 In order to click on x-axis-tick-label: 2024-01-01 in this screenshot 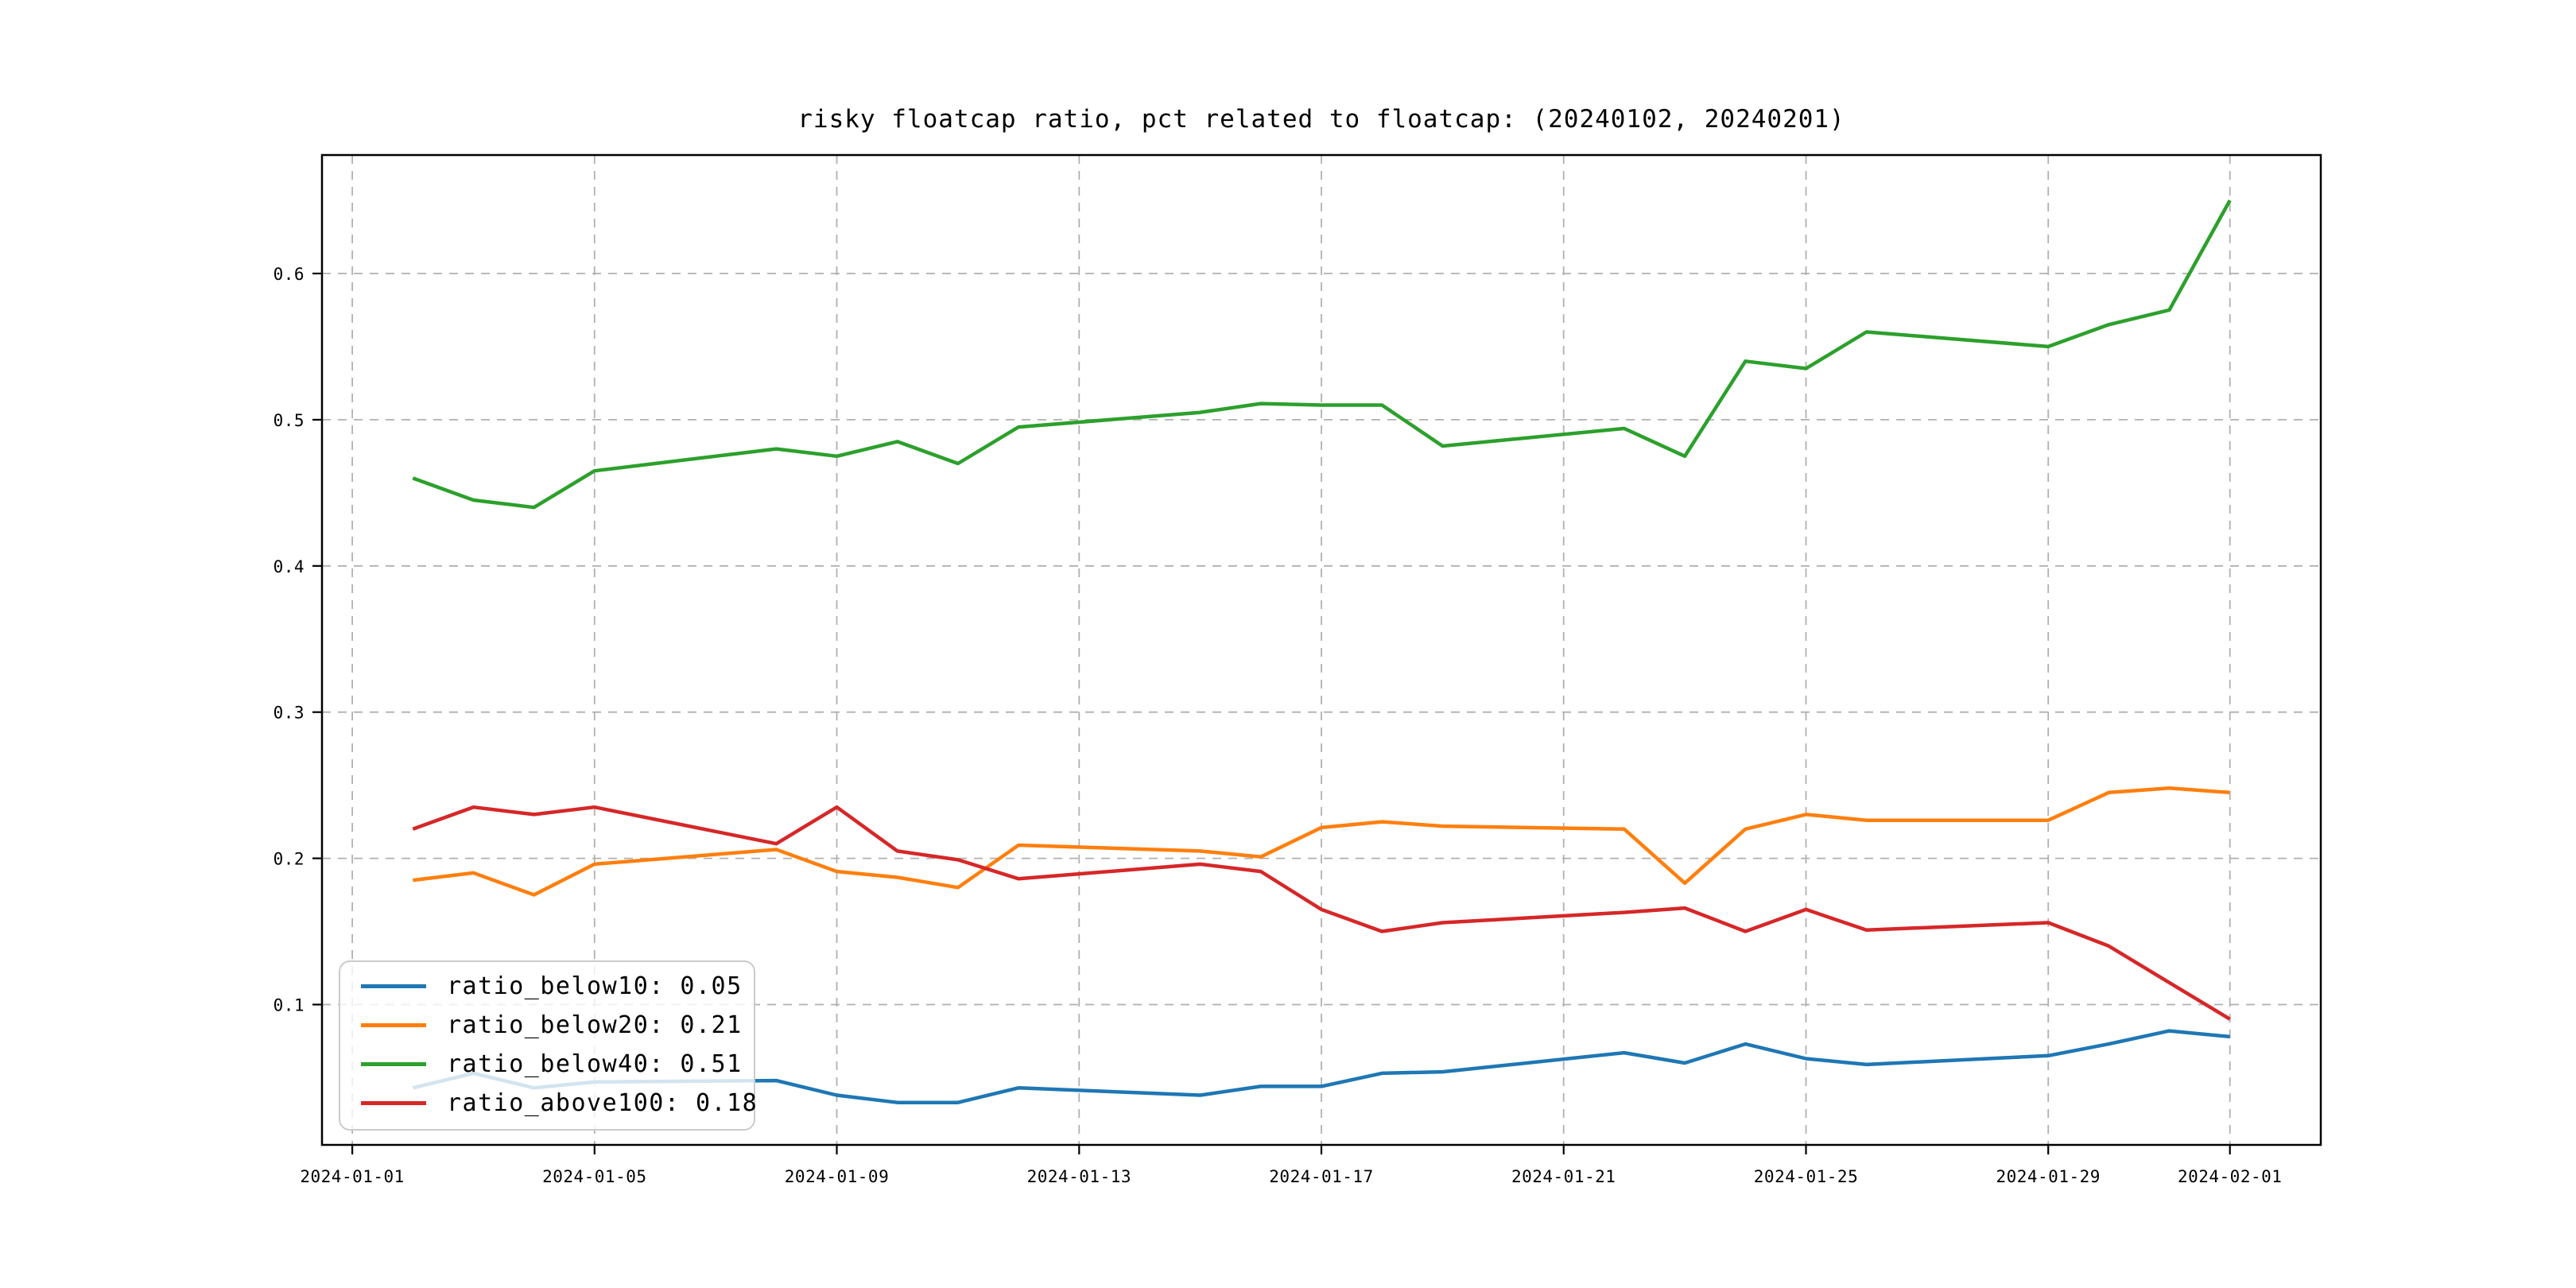, I will do `click(352, 1176)`.